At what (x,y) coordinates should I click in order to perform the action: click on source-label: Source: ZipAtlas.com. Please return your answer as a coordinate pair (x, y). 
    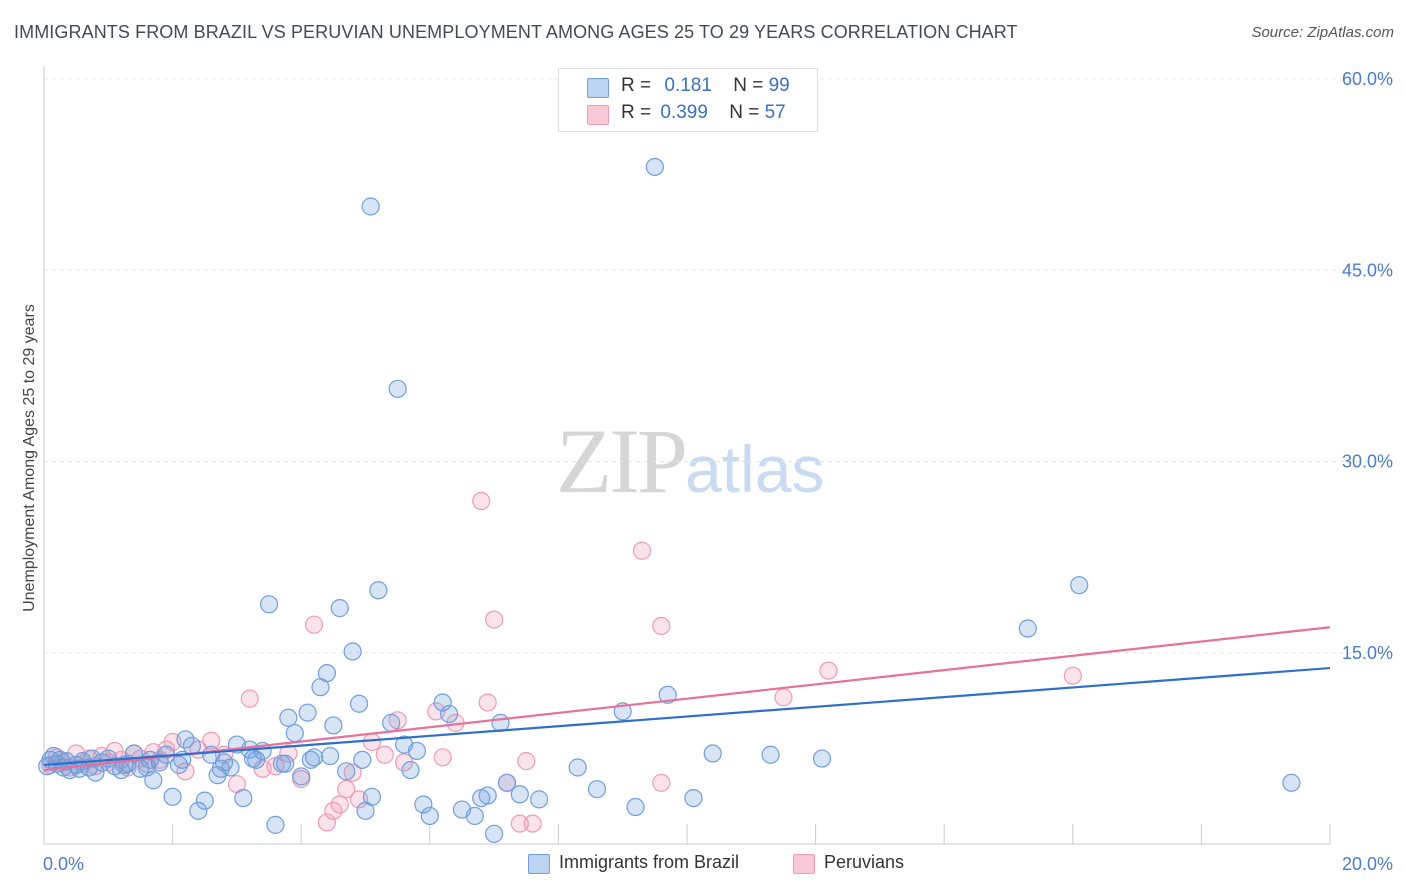
    Looking at the image, I should click on (1322, 32).